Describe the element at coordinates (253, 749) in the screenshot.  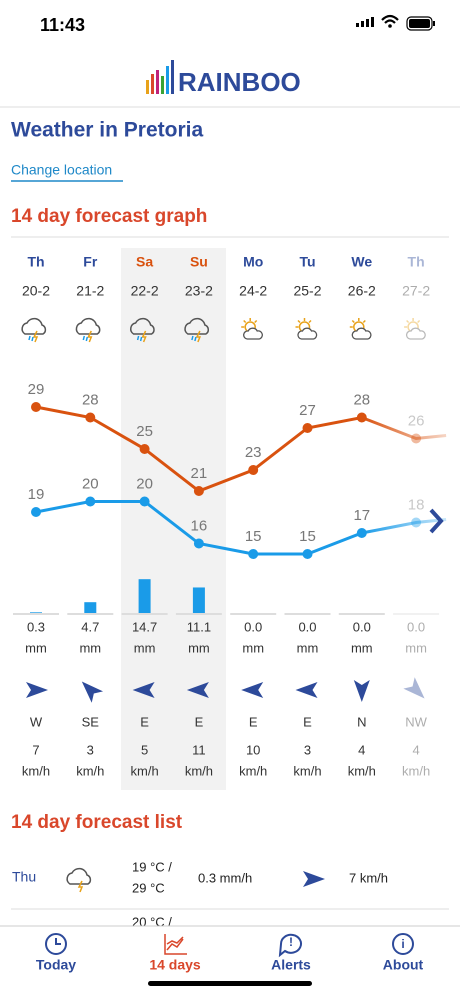
I see `wind-speed: 10` at that location.